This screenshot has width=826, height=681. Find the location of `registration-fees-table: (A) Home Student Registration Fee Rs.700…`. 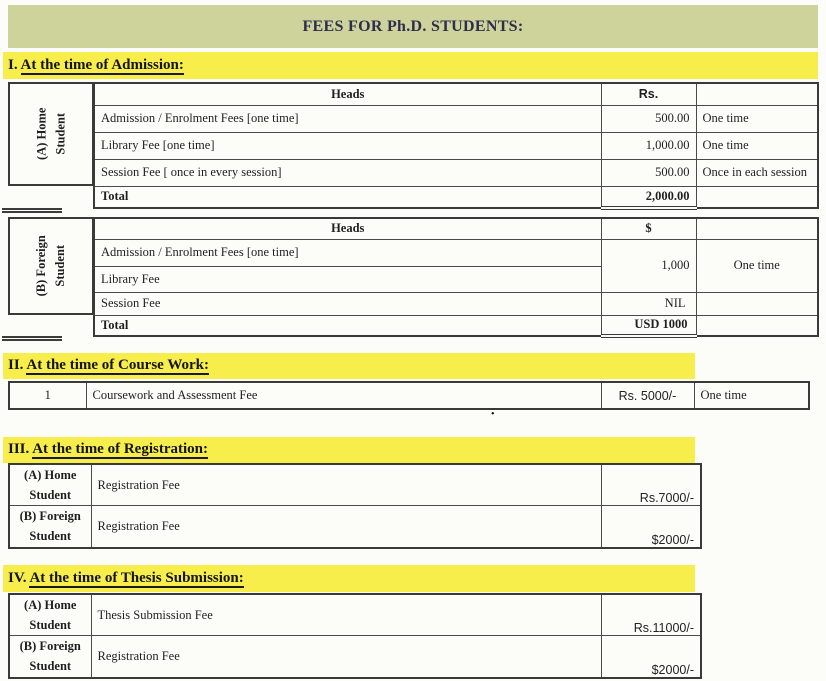

registration-fees-table: (A) Home Student Registration Fee Rs.700… is located at coordinates (355, 506).